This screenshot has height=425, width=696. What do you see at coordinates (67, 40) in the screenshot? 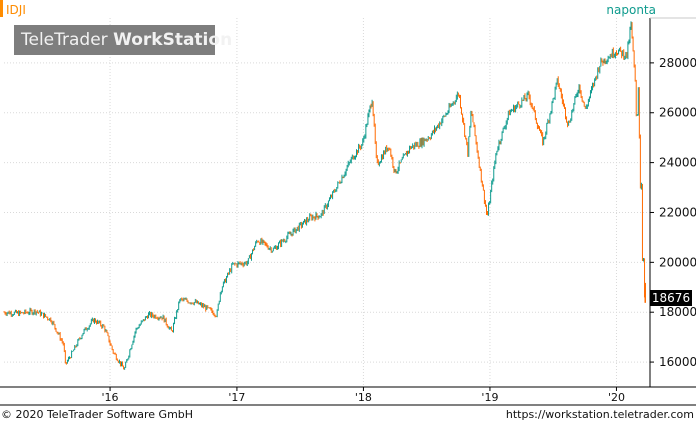
I see `logo-text-light: TeleTrader` at bounding box center [67, 40].